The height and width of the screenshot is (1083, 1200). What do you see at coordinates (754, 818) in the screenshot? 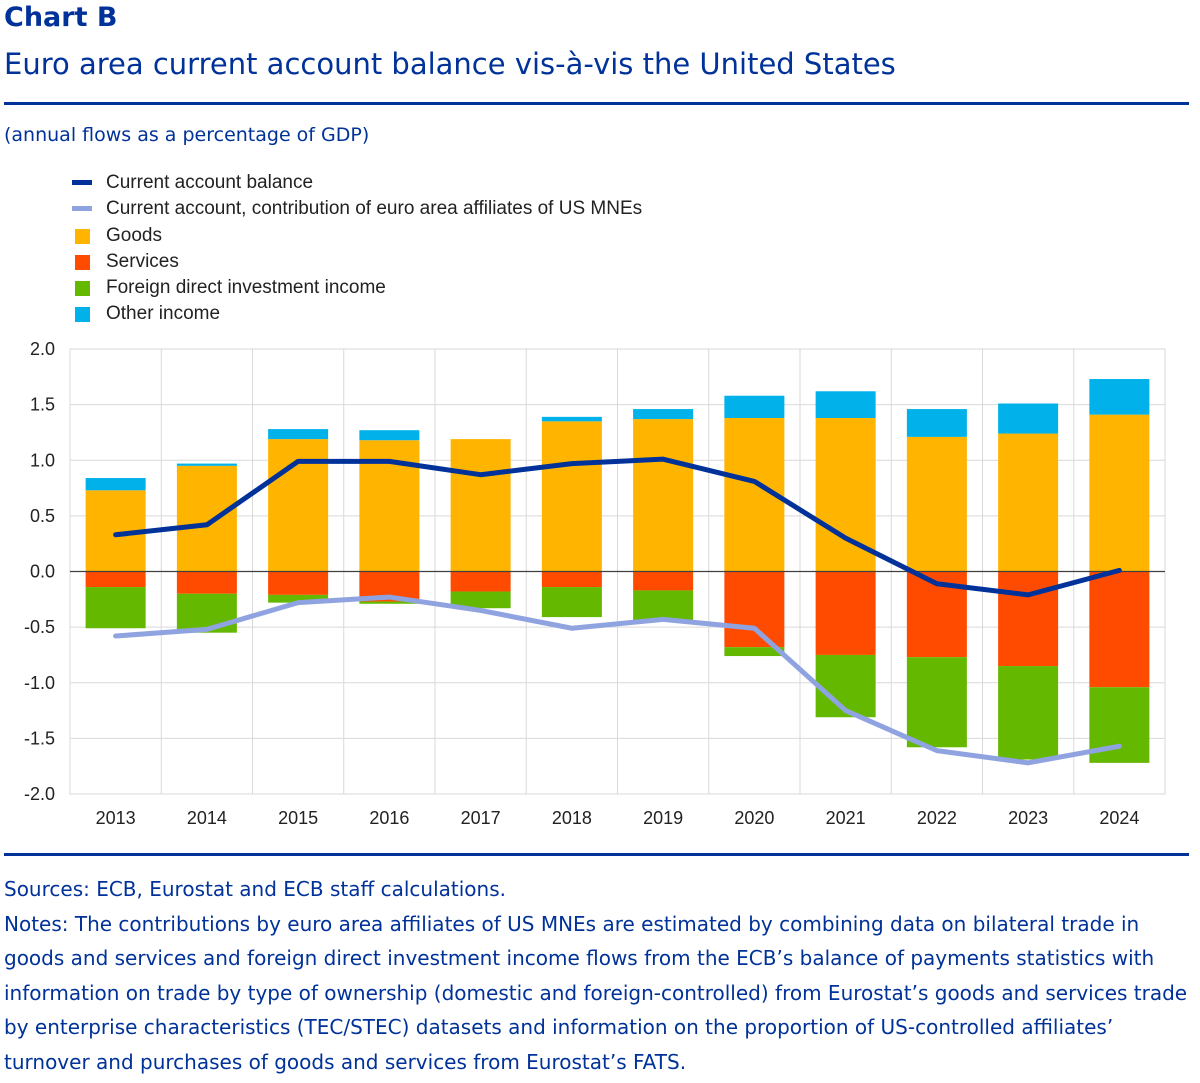
I see `x-tick-label: 2020` at bounding box center [754, 818].